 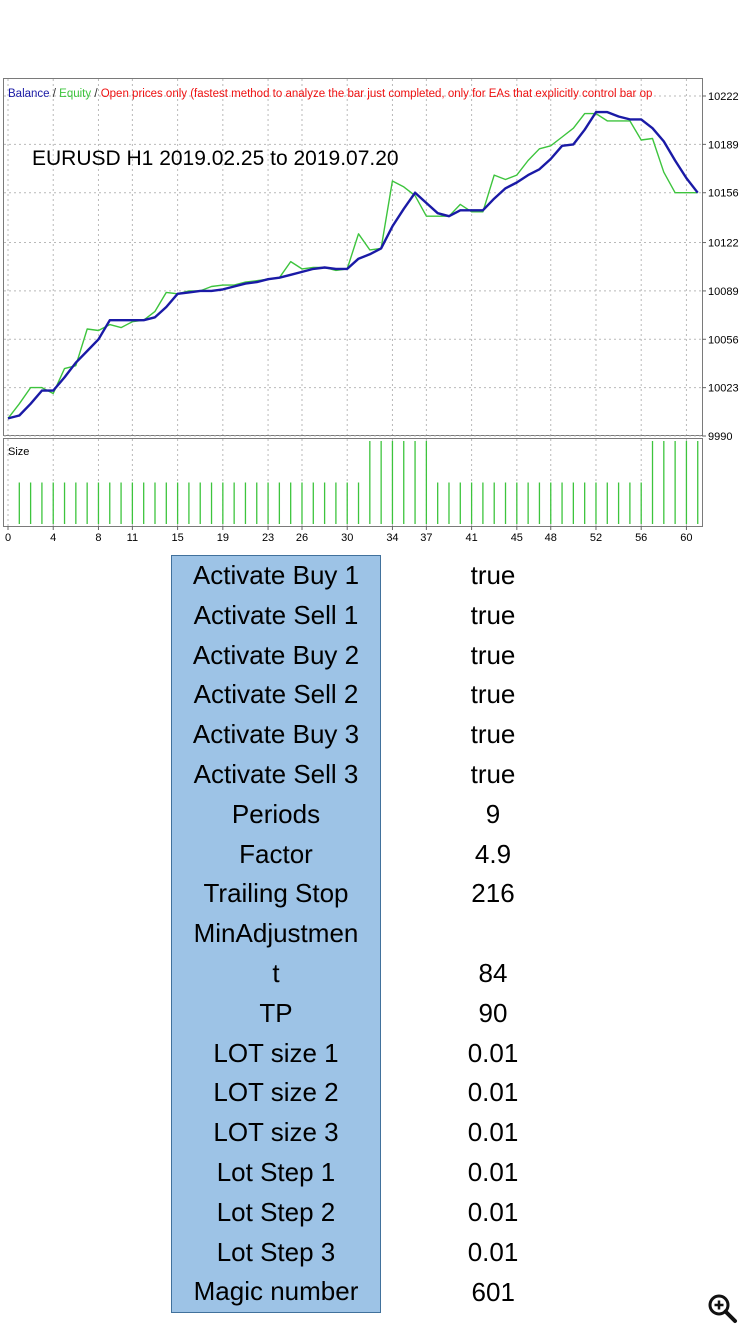 I want to click on chart-annotation: EURUSD H1 2019.02.25 to 2019.07.20, so click(x=215, y=158).